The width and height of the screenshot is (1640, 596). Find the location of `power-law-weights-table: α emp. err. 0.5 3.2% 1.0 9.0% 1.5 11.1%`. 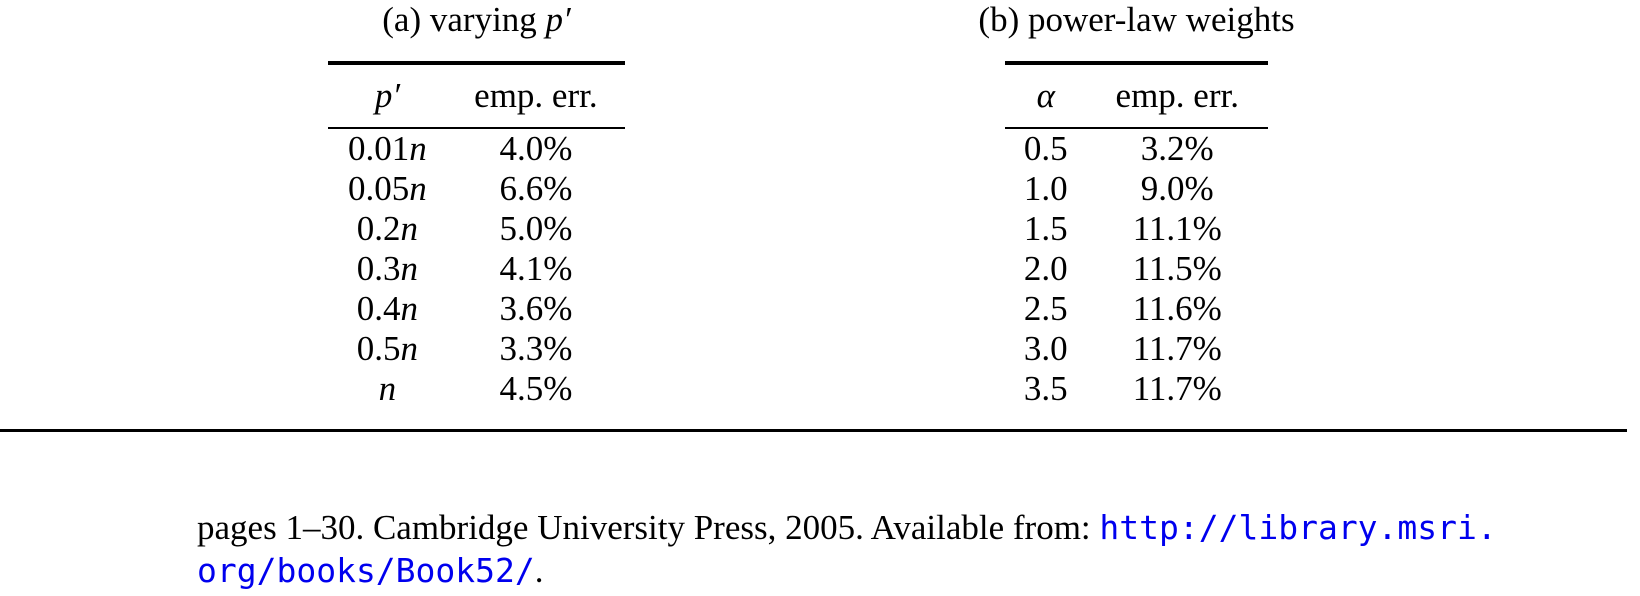

power-law-weights-table: α emp. err. 0.5 3.2% 1.0 9.0% 1.5 11.1% is located at coordinates (1136, 235).